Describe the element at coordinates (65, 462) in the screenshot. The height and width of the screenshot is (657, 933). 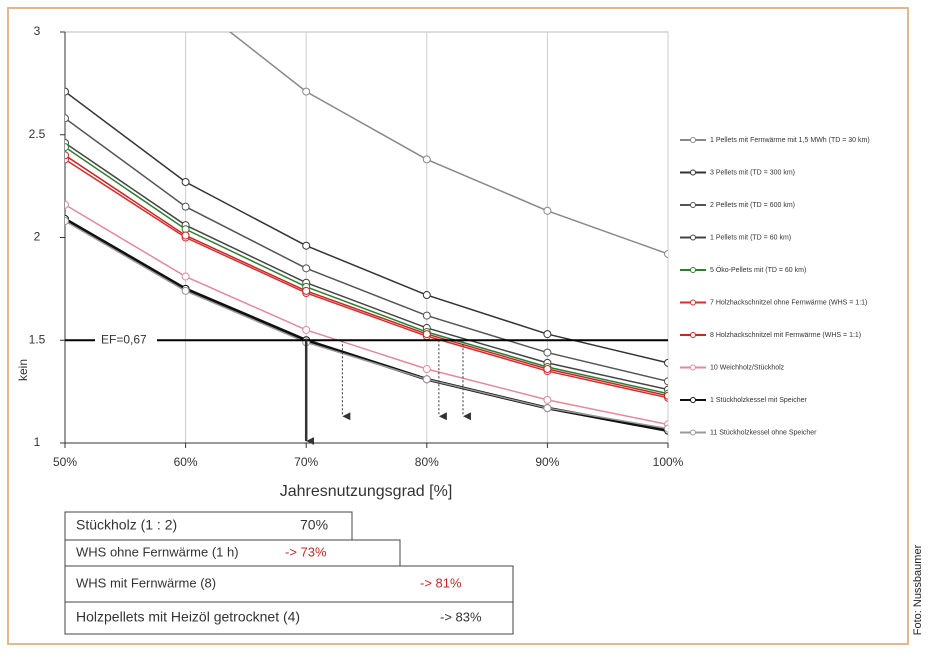
I see `x-tick-label: 50%` at that location.